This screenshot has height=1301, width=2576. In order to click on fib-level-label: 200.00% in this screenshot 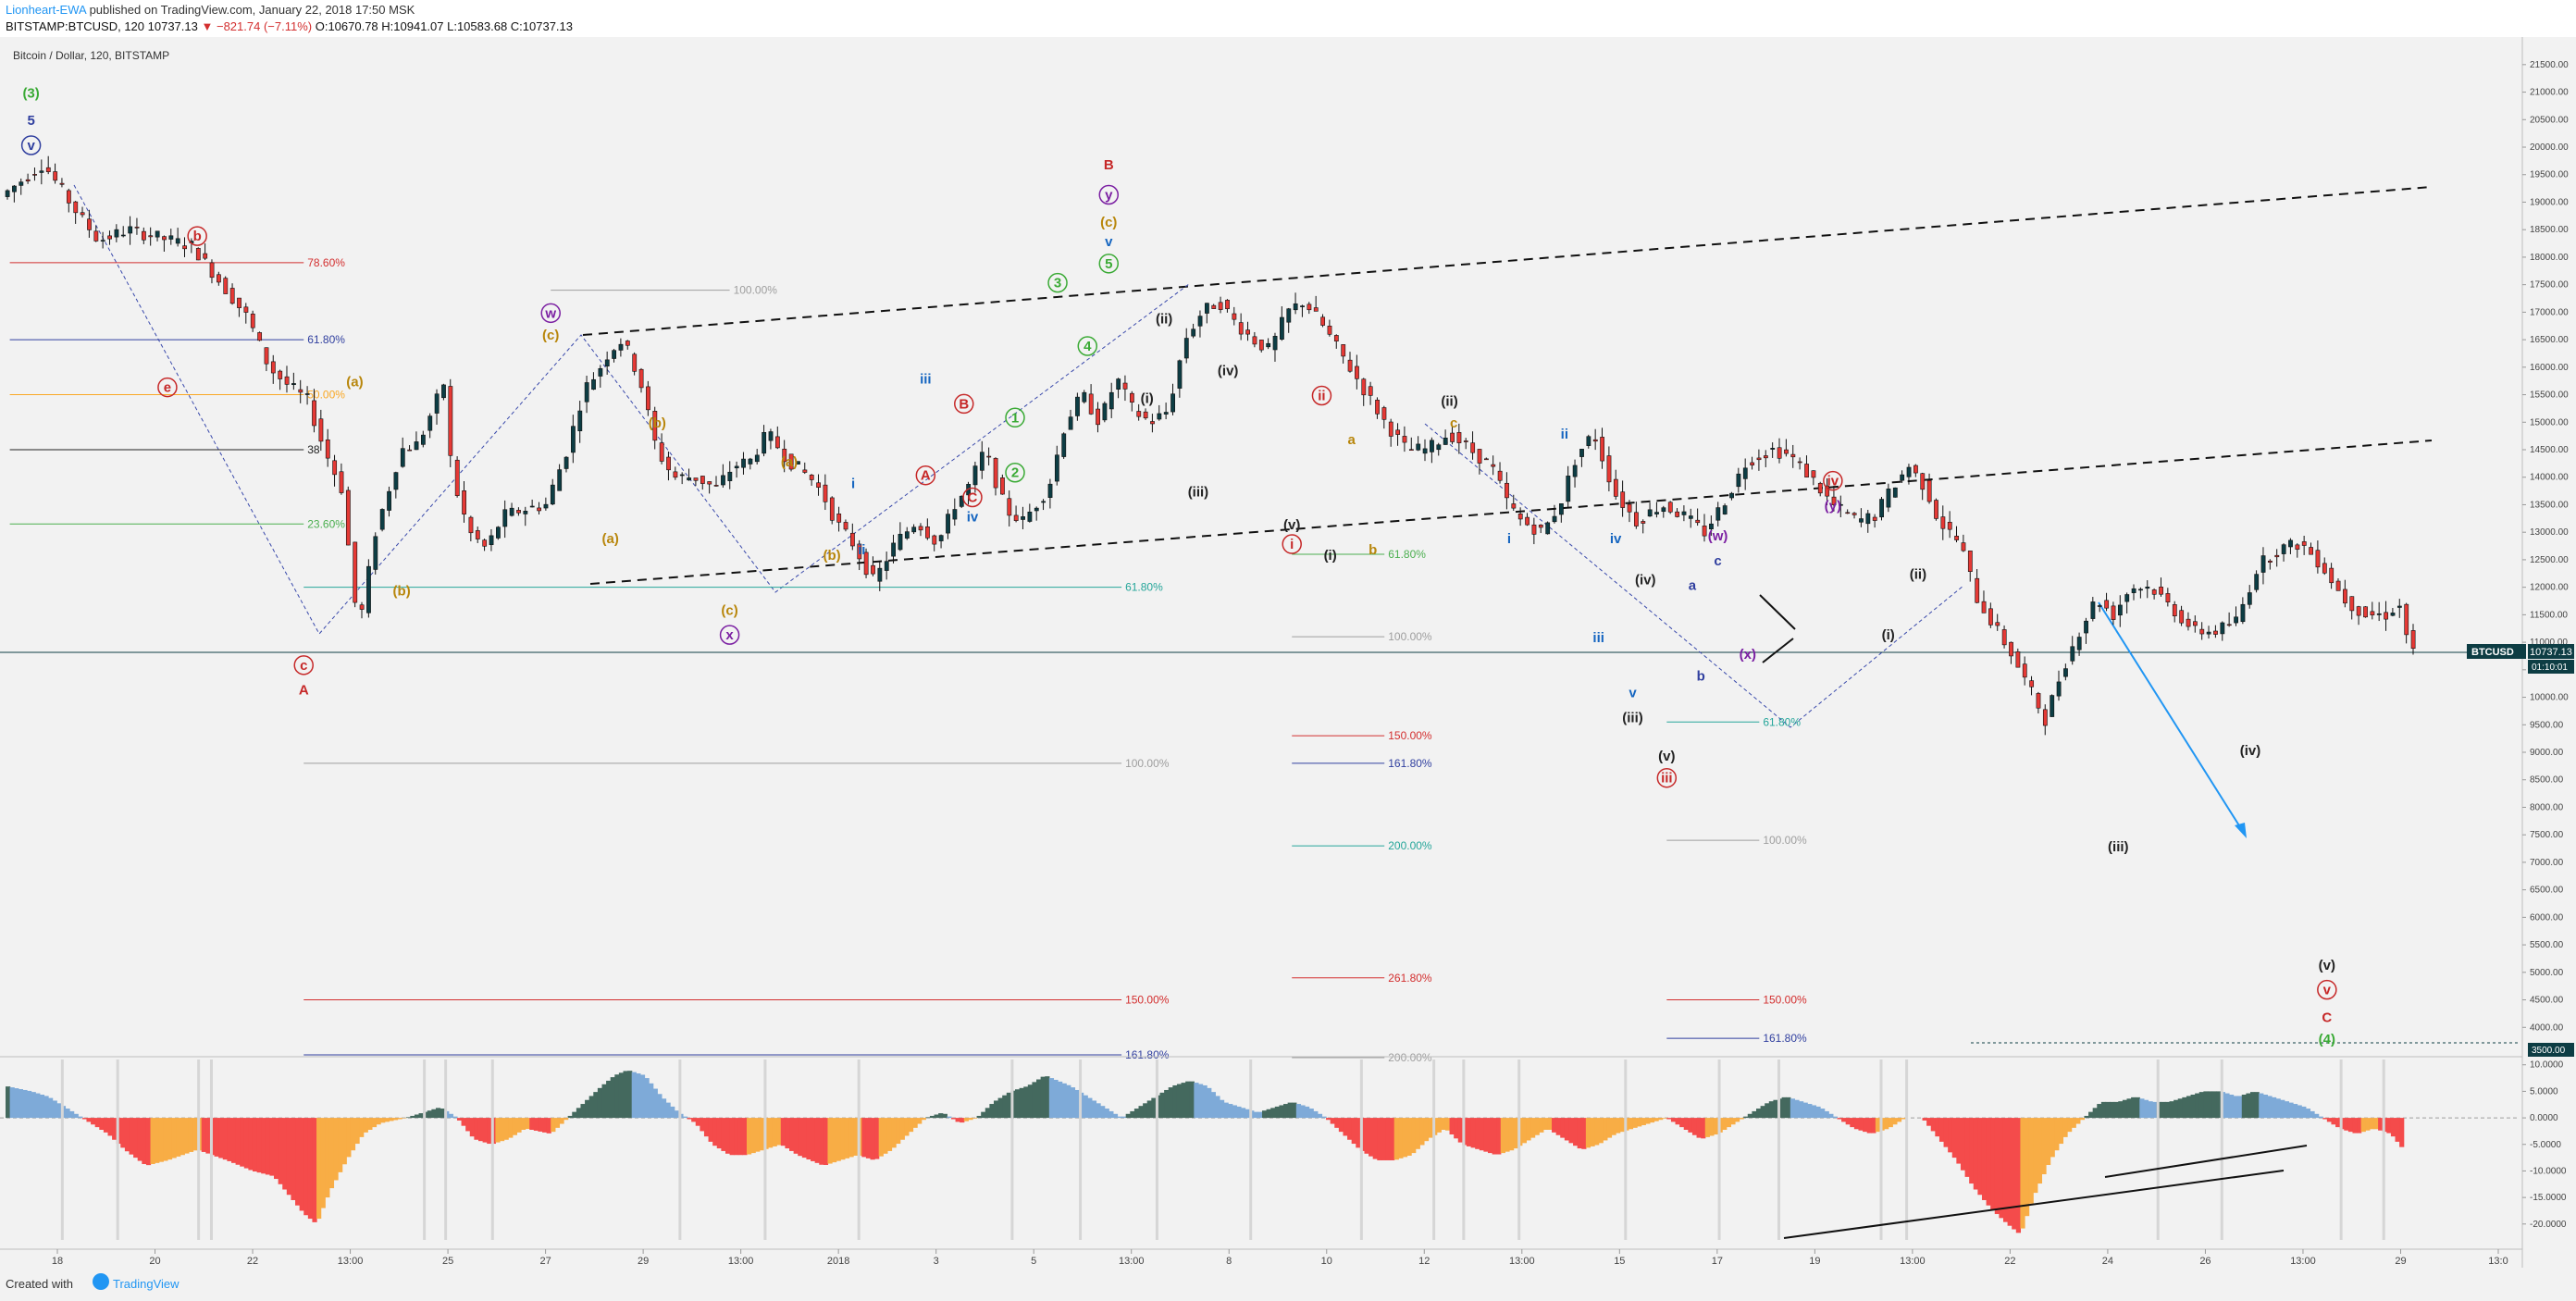, I will do `click(1410, 846)`.